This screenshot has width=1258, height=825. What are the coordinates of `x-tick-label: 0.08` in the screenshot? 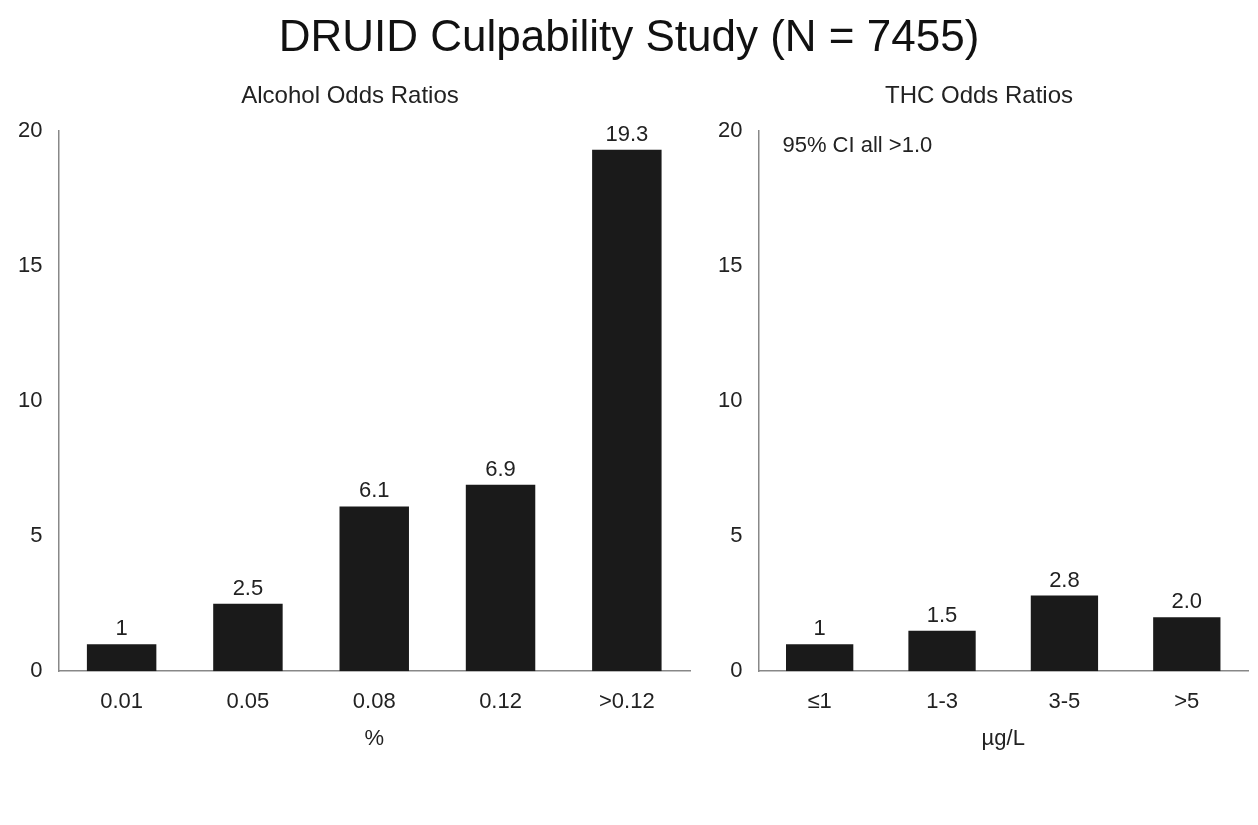 It's located at (374, 701).